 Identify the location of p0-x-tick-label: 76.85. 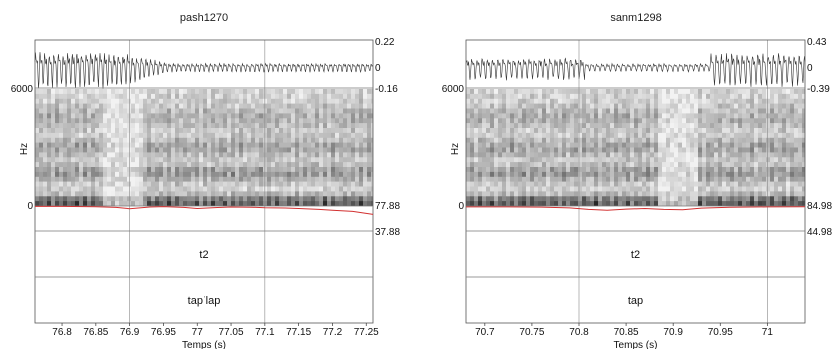
(95, 332).